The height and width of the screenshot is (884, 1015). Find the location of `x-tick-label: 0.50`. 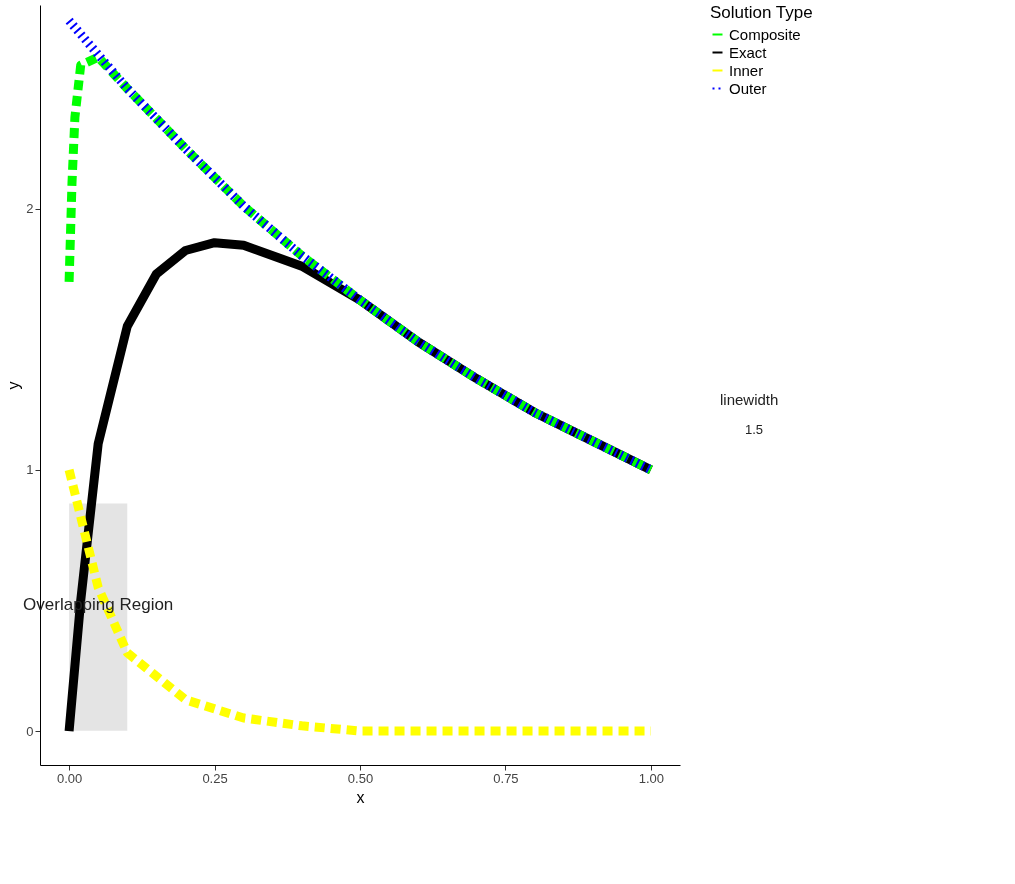

x-tick-label: 0.50 is located at coordinates (360, 778).